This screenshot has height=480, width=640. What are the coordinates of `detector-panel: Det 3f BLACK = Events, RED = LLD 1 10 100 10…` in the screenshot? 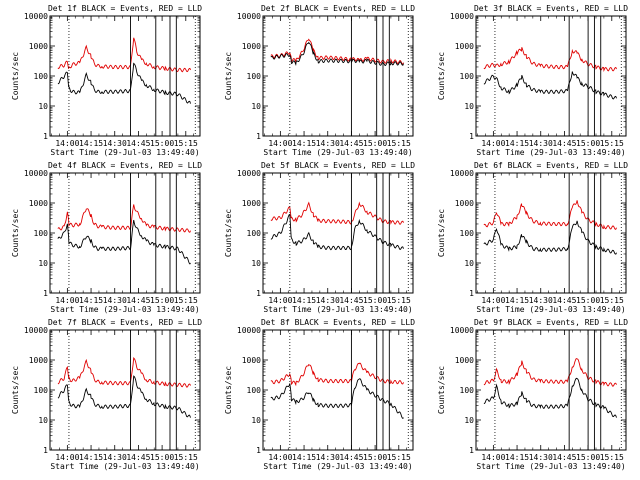 It's located at (532, 80).